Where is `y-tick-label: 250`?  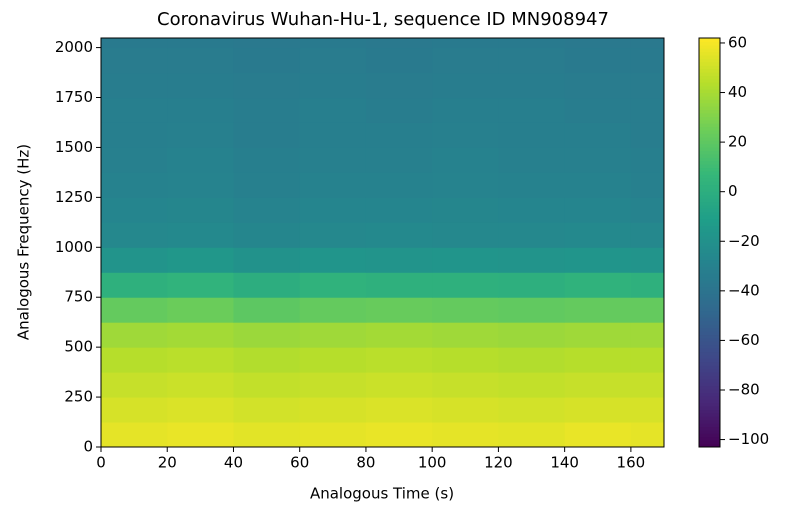
y-tick-label: 250 is located at coordinates (78, 397).